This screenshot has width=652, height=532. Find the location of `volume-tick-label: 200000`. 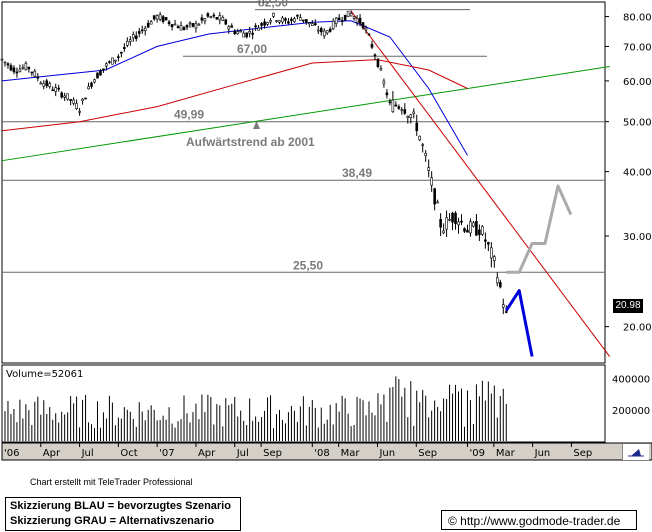

volume-tick-label: 200000 is located at coordinates (631, 411).